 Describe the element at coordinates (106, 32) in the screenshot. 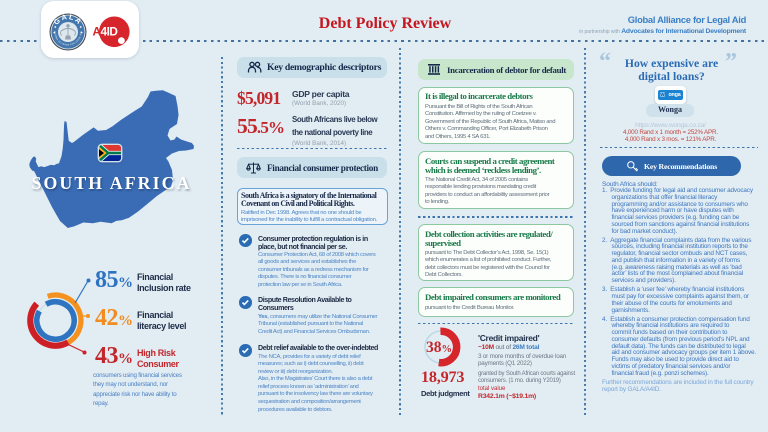

I see `svg-text: A4ID` at that location.